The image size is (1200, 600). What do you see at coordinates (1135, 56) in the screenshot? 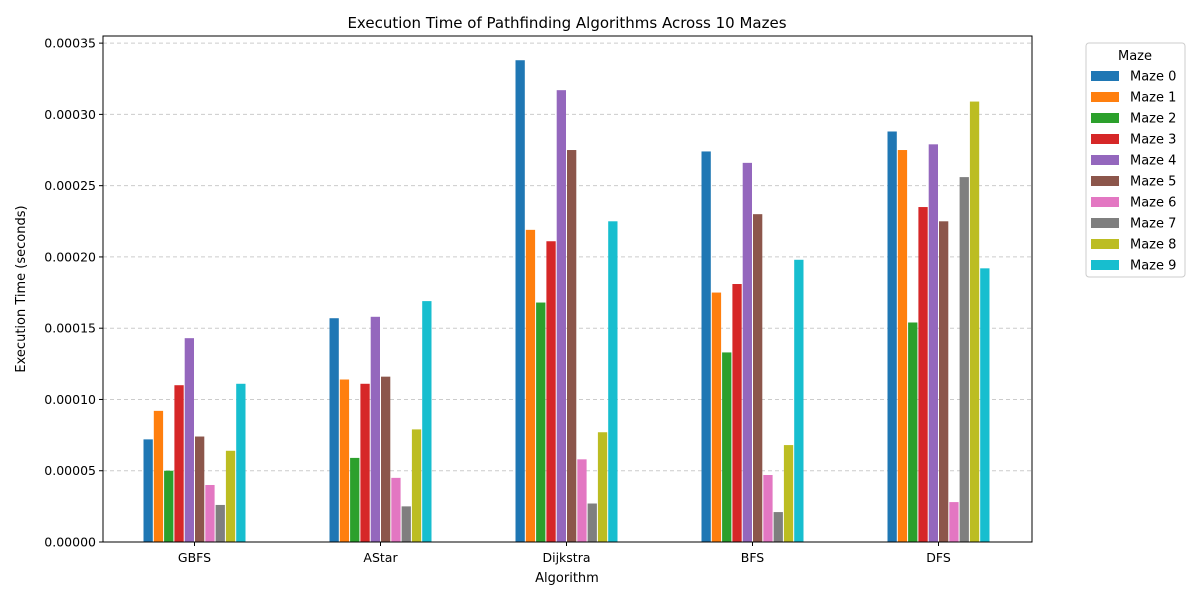
I see `legend-title: Maze` at bounding box center [1135, 56].